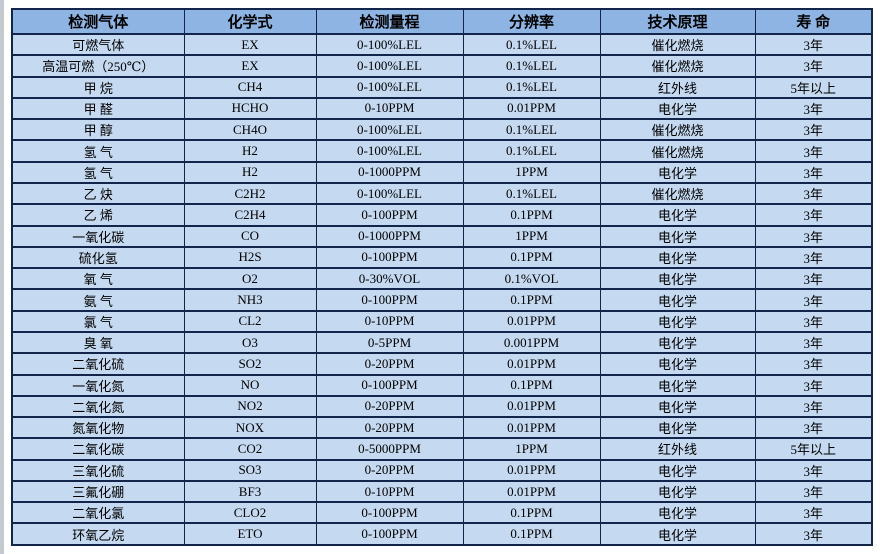 This screenshot has height=554, width=880. I want to click on table-row: 三氟化硼 BF3 0-10PPM 0.01PPM 电化学 3年, so click(442, 491).